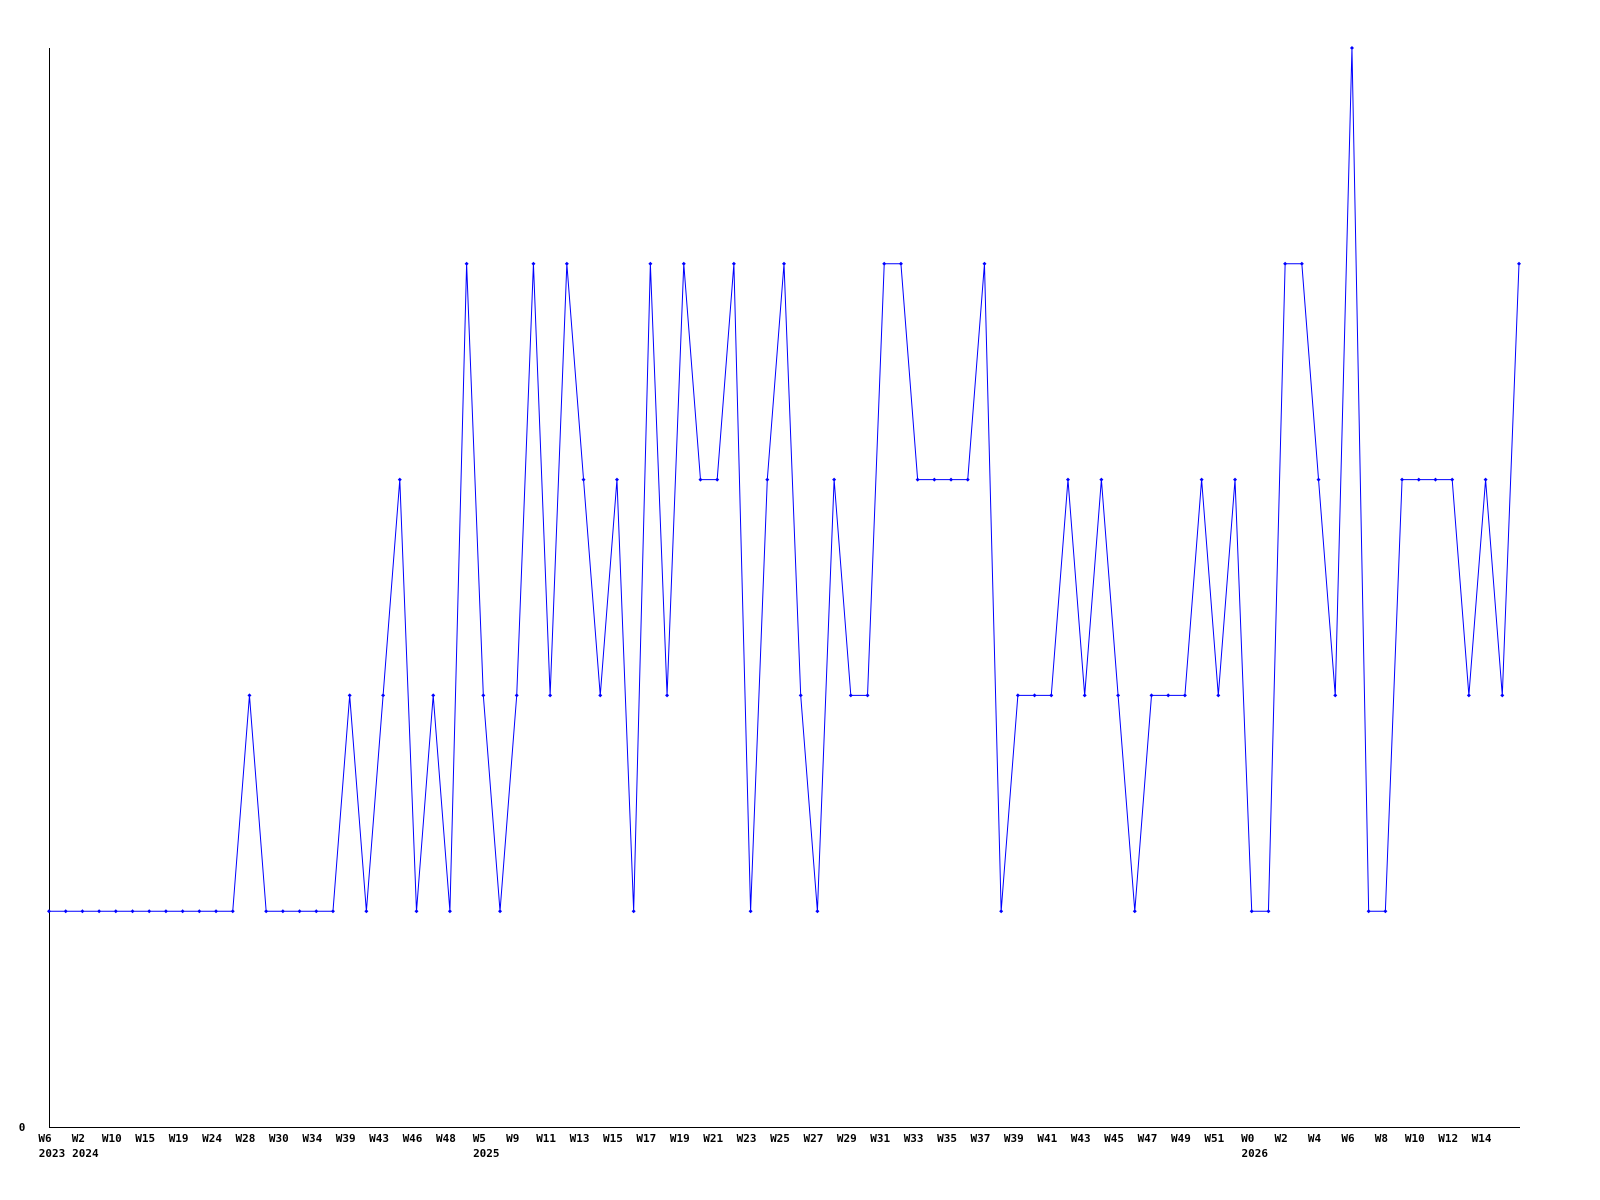 The height and width of the screenshot is (1200, 1600). I want to click on x-tick-label: W49, so click(1181, 1138).